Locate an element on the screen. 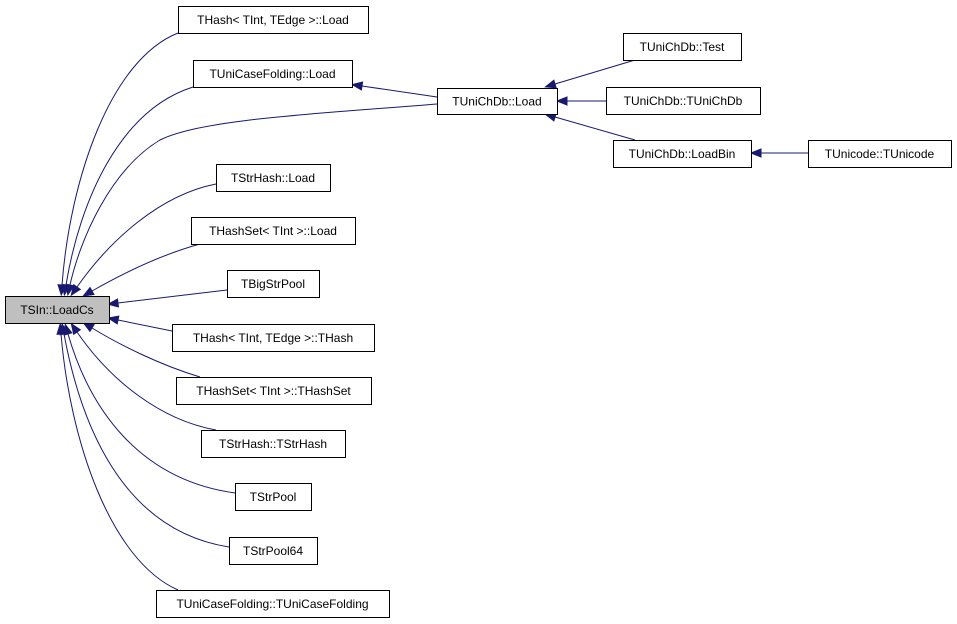 The width and height of the screenshot is (957, 624). edge-unicode_ctor-to-unichdb_loadbin is located at coordinates (778, 153).